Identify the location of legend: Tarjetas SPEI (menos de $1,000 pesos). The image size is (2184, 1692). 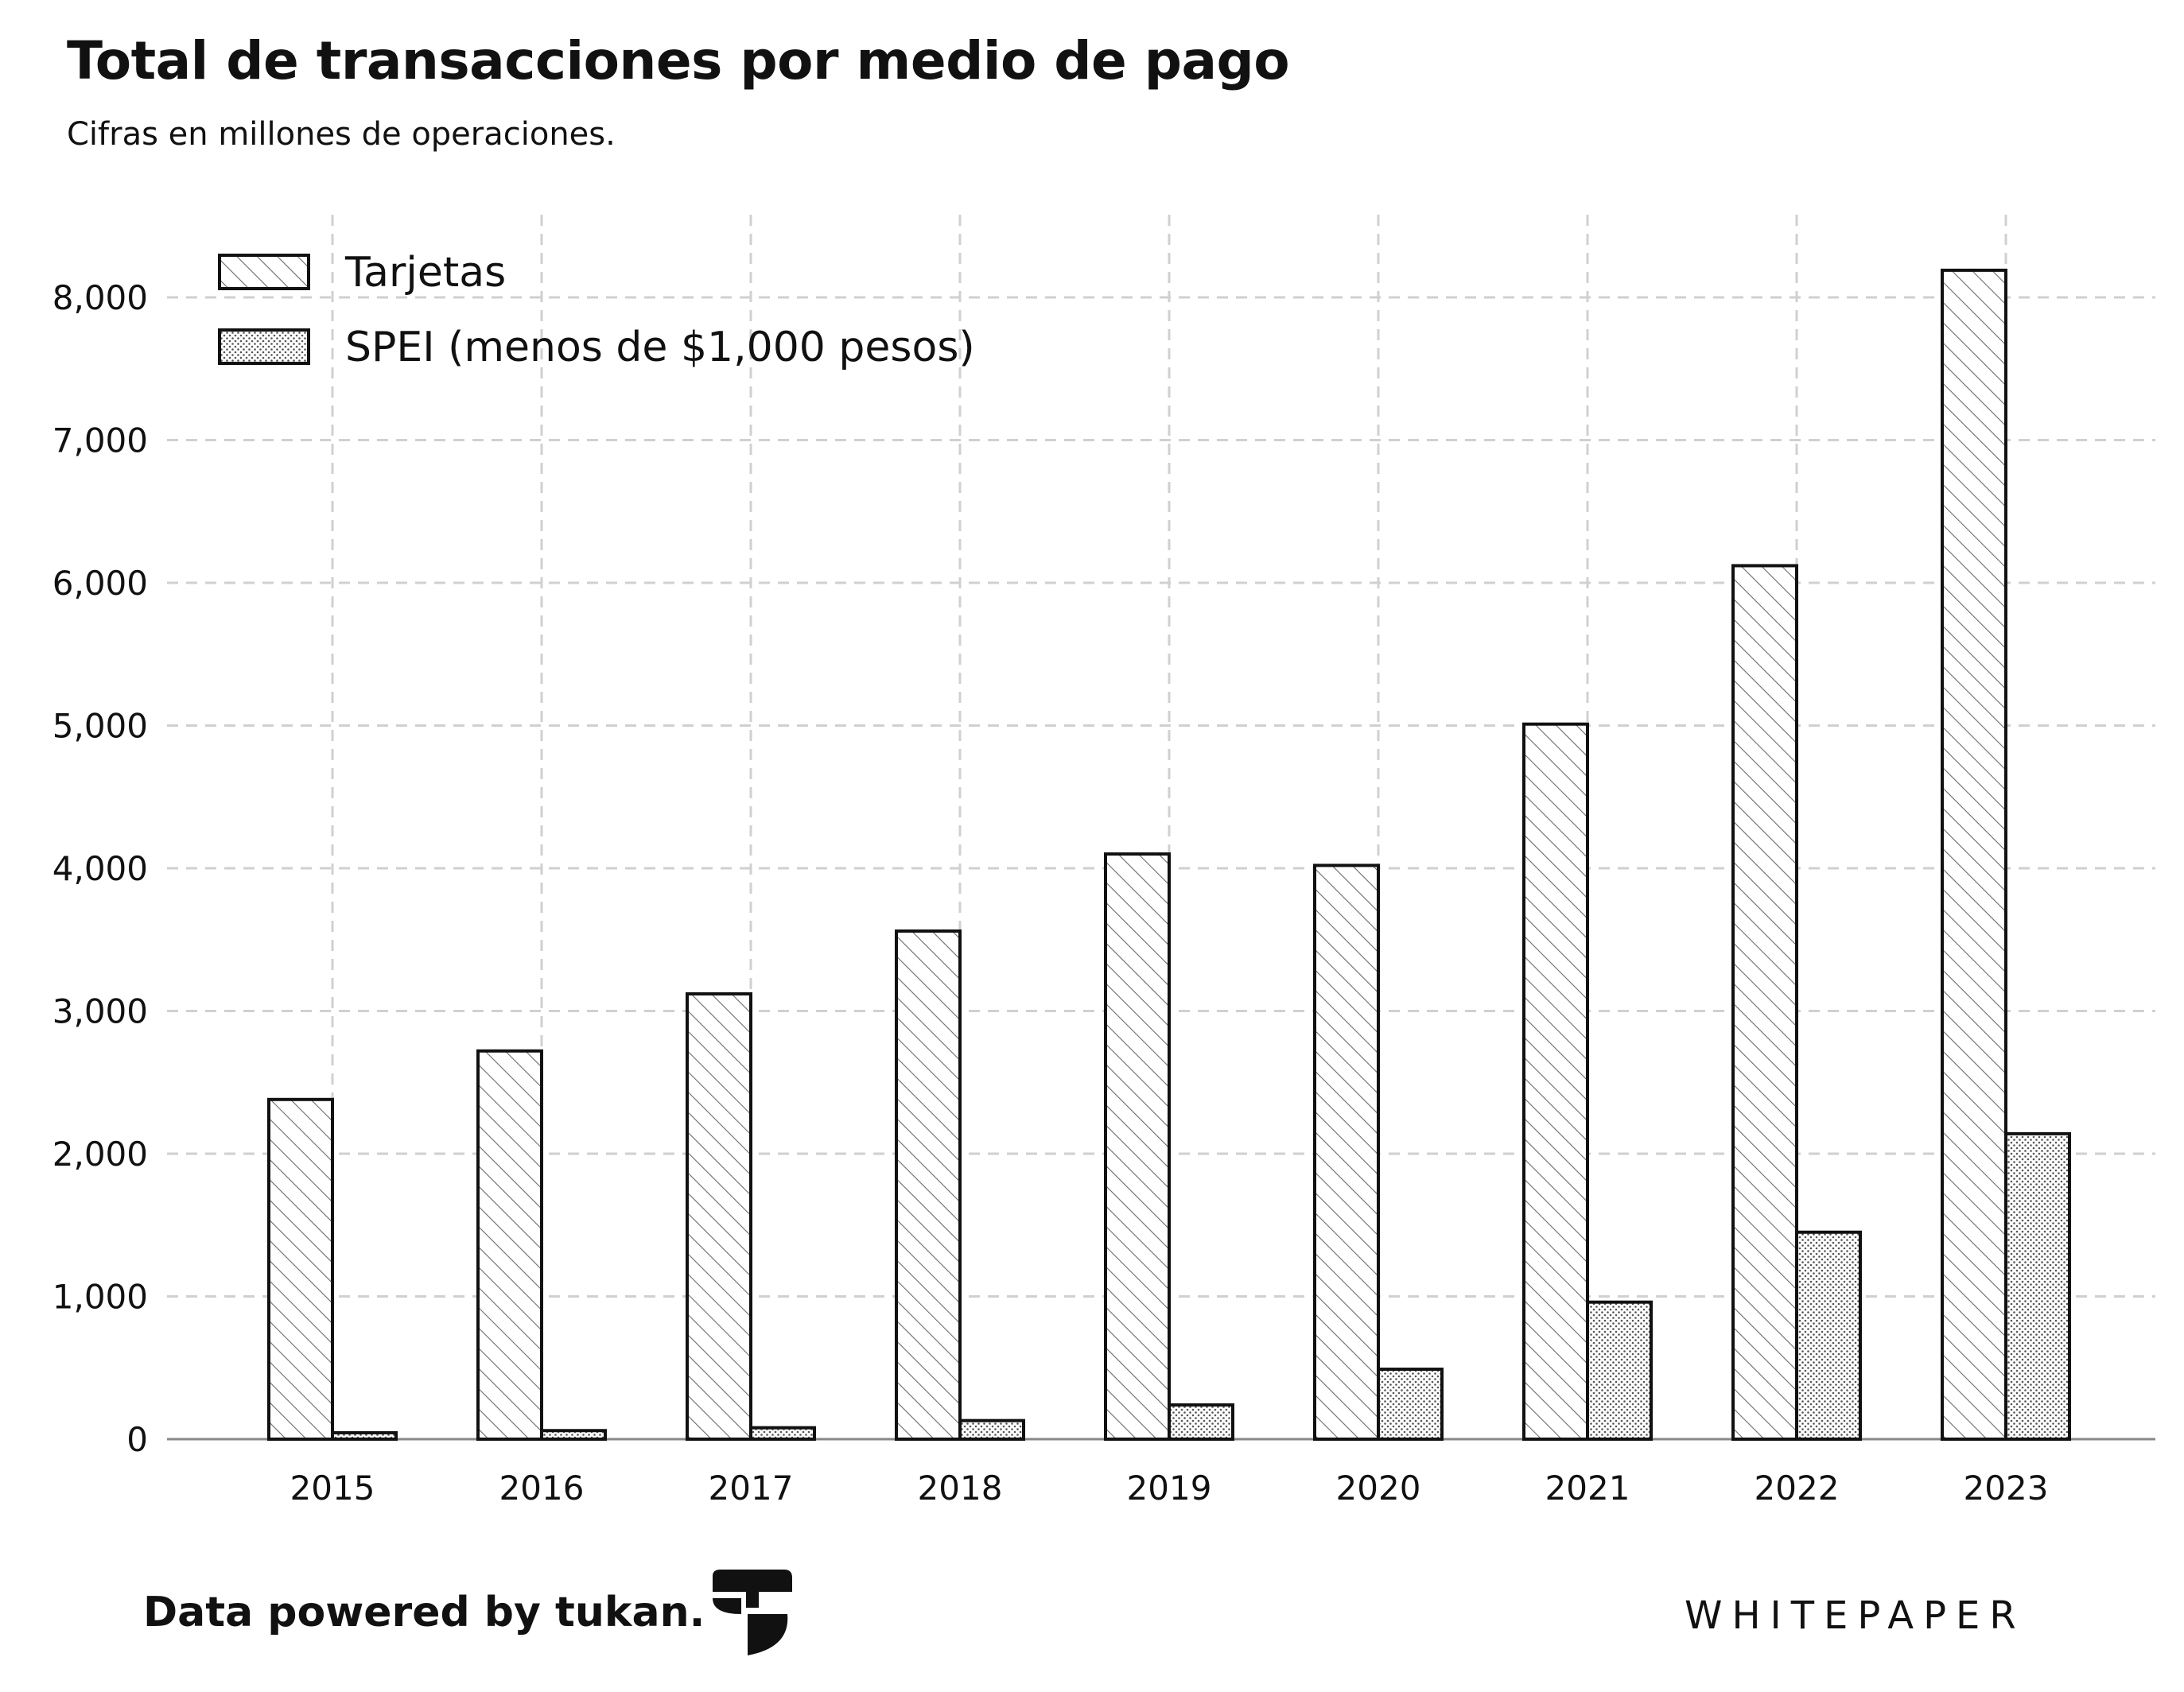
(596, 310).